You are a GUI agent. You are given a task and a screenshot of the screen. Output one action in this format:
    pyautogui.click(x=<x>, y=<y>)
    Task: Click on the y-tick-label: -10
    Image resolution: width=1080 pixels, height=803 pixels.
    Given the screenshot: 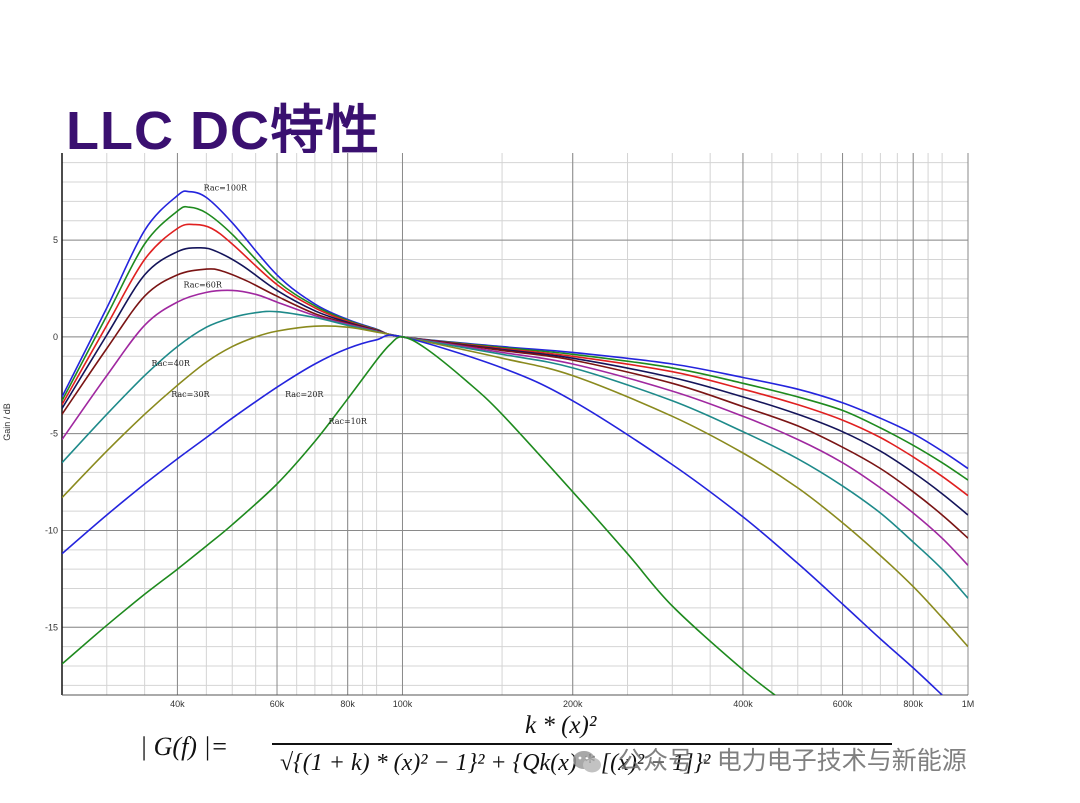 What is the action you would take?
    pyautogui.click(x=51, y=530)
    